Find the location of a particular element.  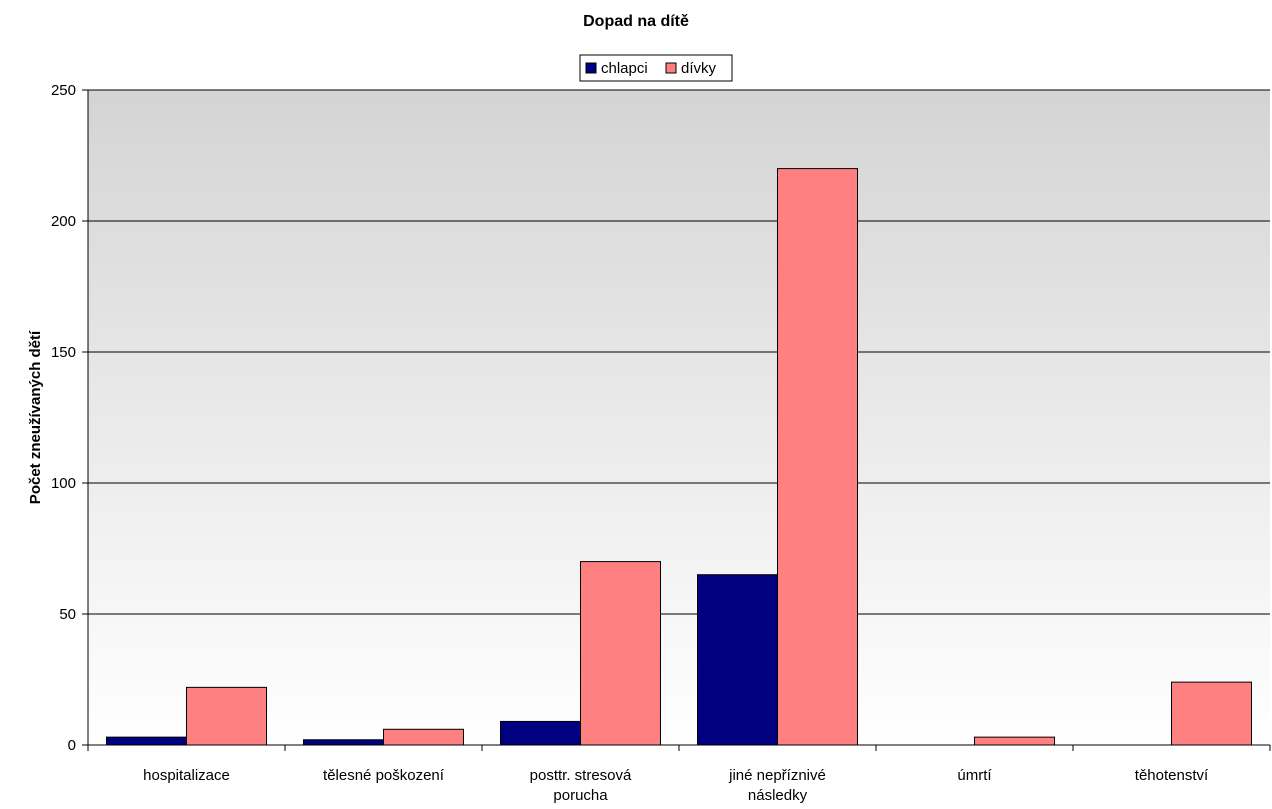

y-tick-label: 150 is located at coordinates (63, 352).